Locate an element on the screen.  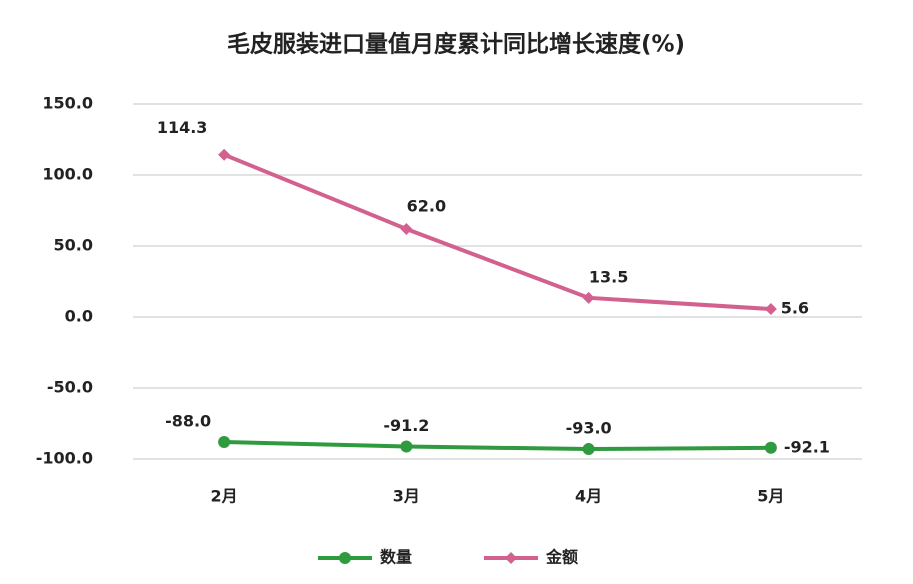
data-label: 5.6 is located at coordinates (795, 308).